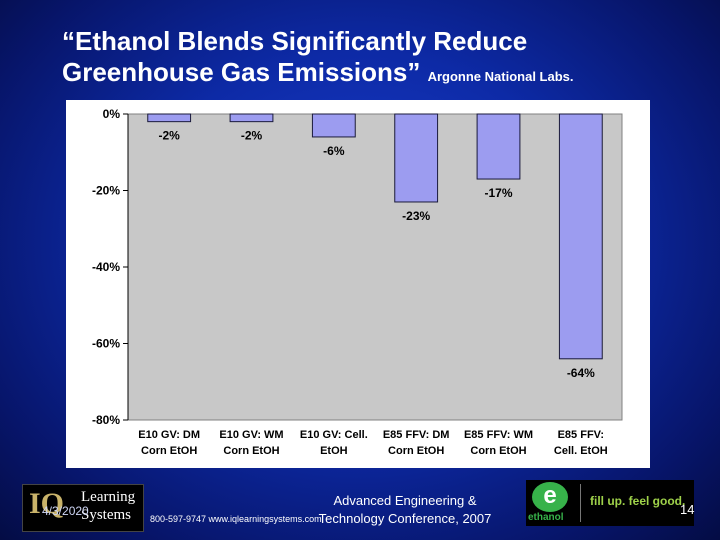  I want to click on title-line-1: “Ethanol Blends Significantly Reduce, so click(295, 41).